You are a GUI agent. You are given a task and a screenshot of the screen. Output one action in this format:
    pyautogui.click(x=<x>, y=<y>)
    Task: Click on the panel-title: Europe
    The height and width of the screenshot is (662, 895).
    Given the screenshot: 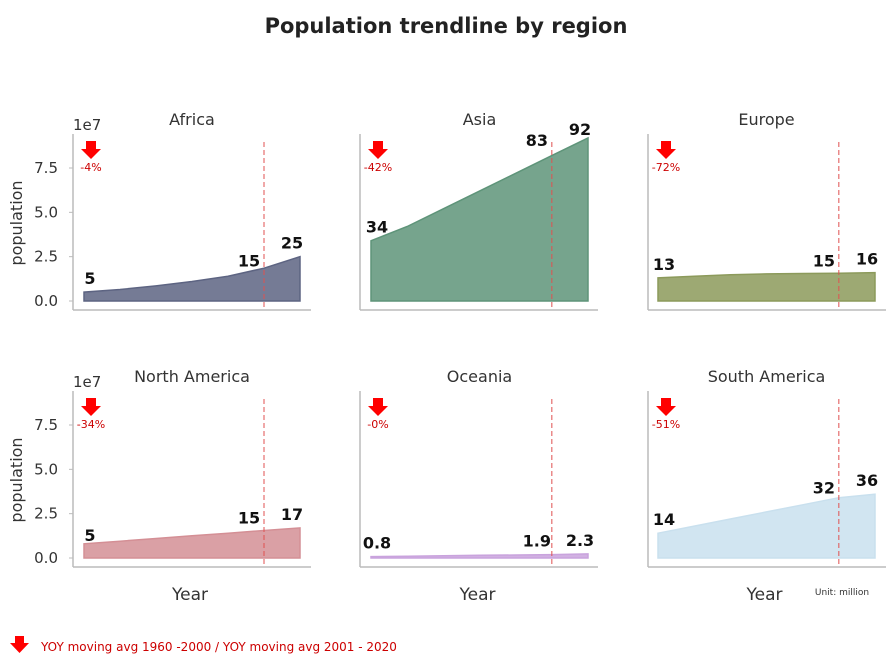 What is the action you would take?
    pyautogui.click(x=766, y=119)
    